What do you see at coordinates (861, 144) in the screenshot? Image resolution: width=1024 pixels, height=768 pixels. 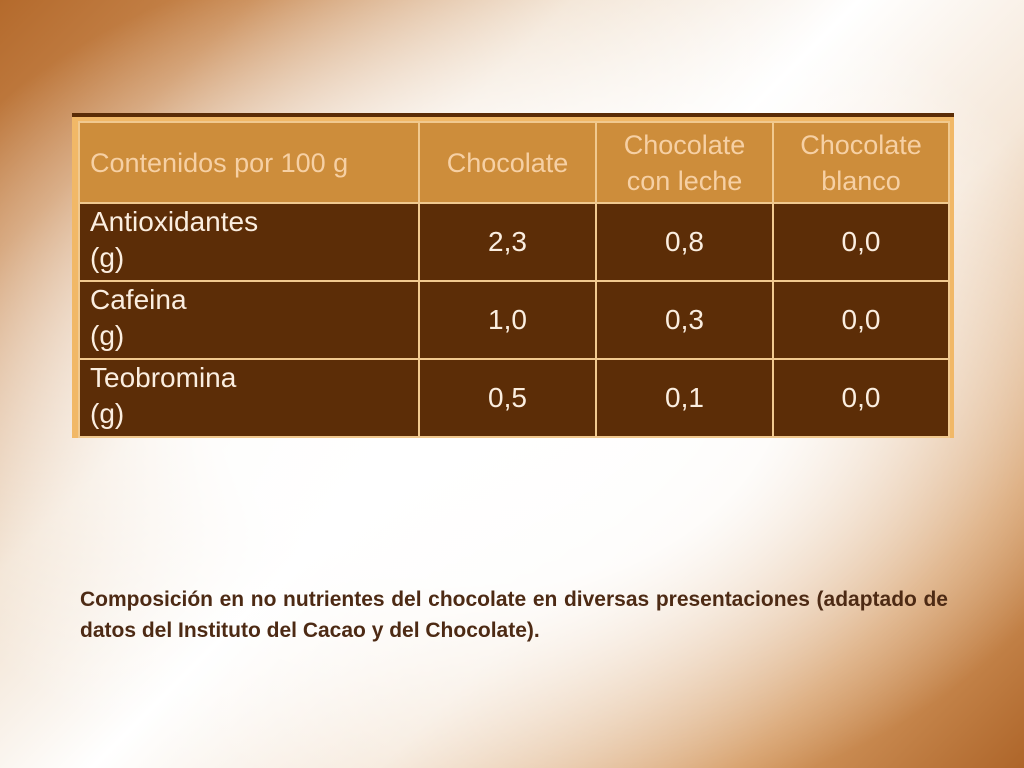 I see `header-chocolate-blanco-line-1: Chocolate` at bounding box center [861, 144].